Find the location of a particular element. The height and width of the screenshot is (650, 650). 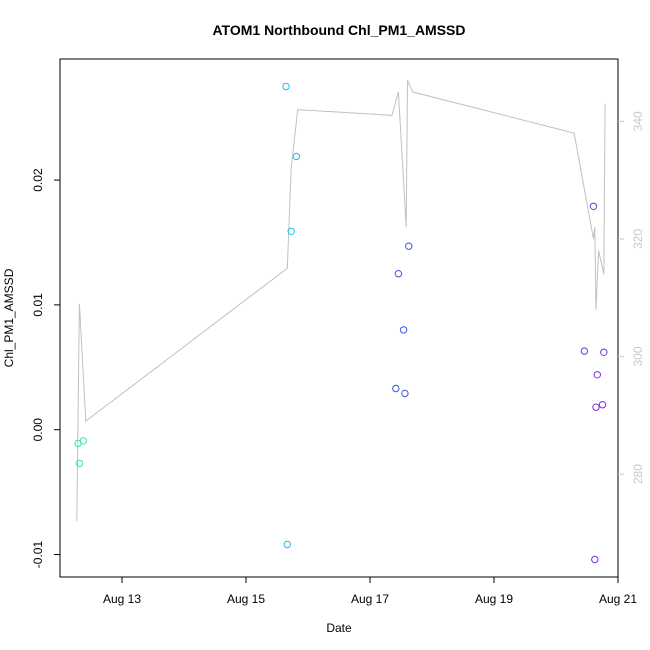

y2-tick-label-1: 300 is located at coordinates (638, 356).